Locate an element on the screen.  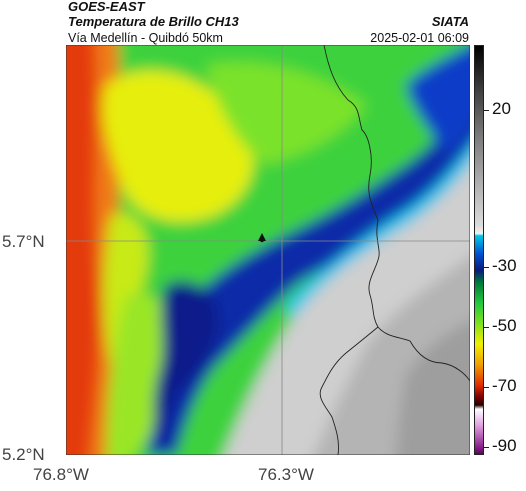
colorbar-label-minus-70: -70 is located at coordinates (504, 385).